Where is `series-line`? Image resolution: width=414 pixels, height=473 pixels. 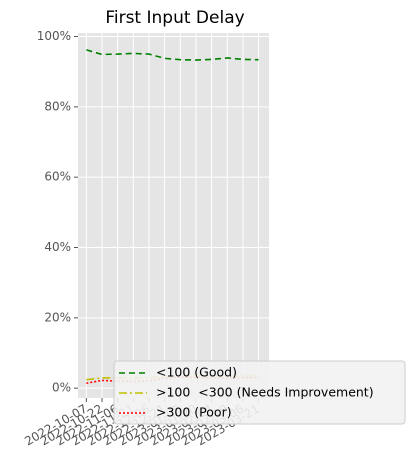 series-line is located at coordinates (172, 55).